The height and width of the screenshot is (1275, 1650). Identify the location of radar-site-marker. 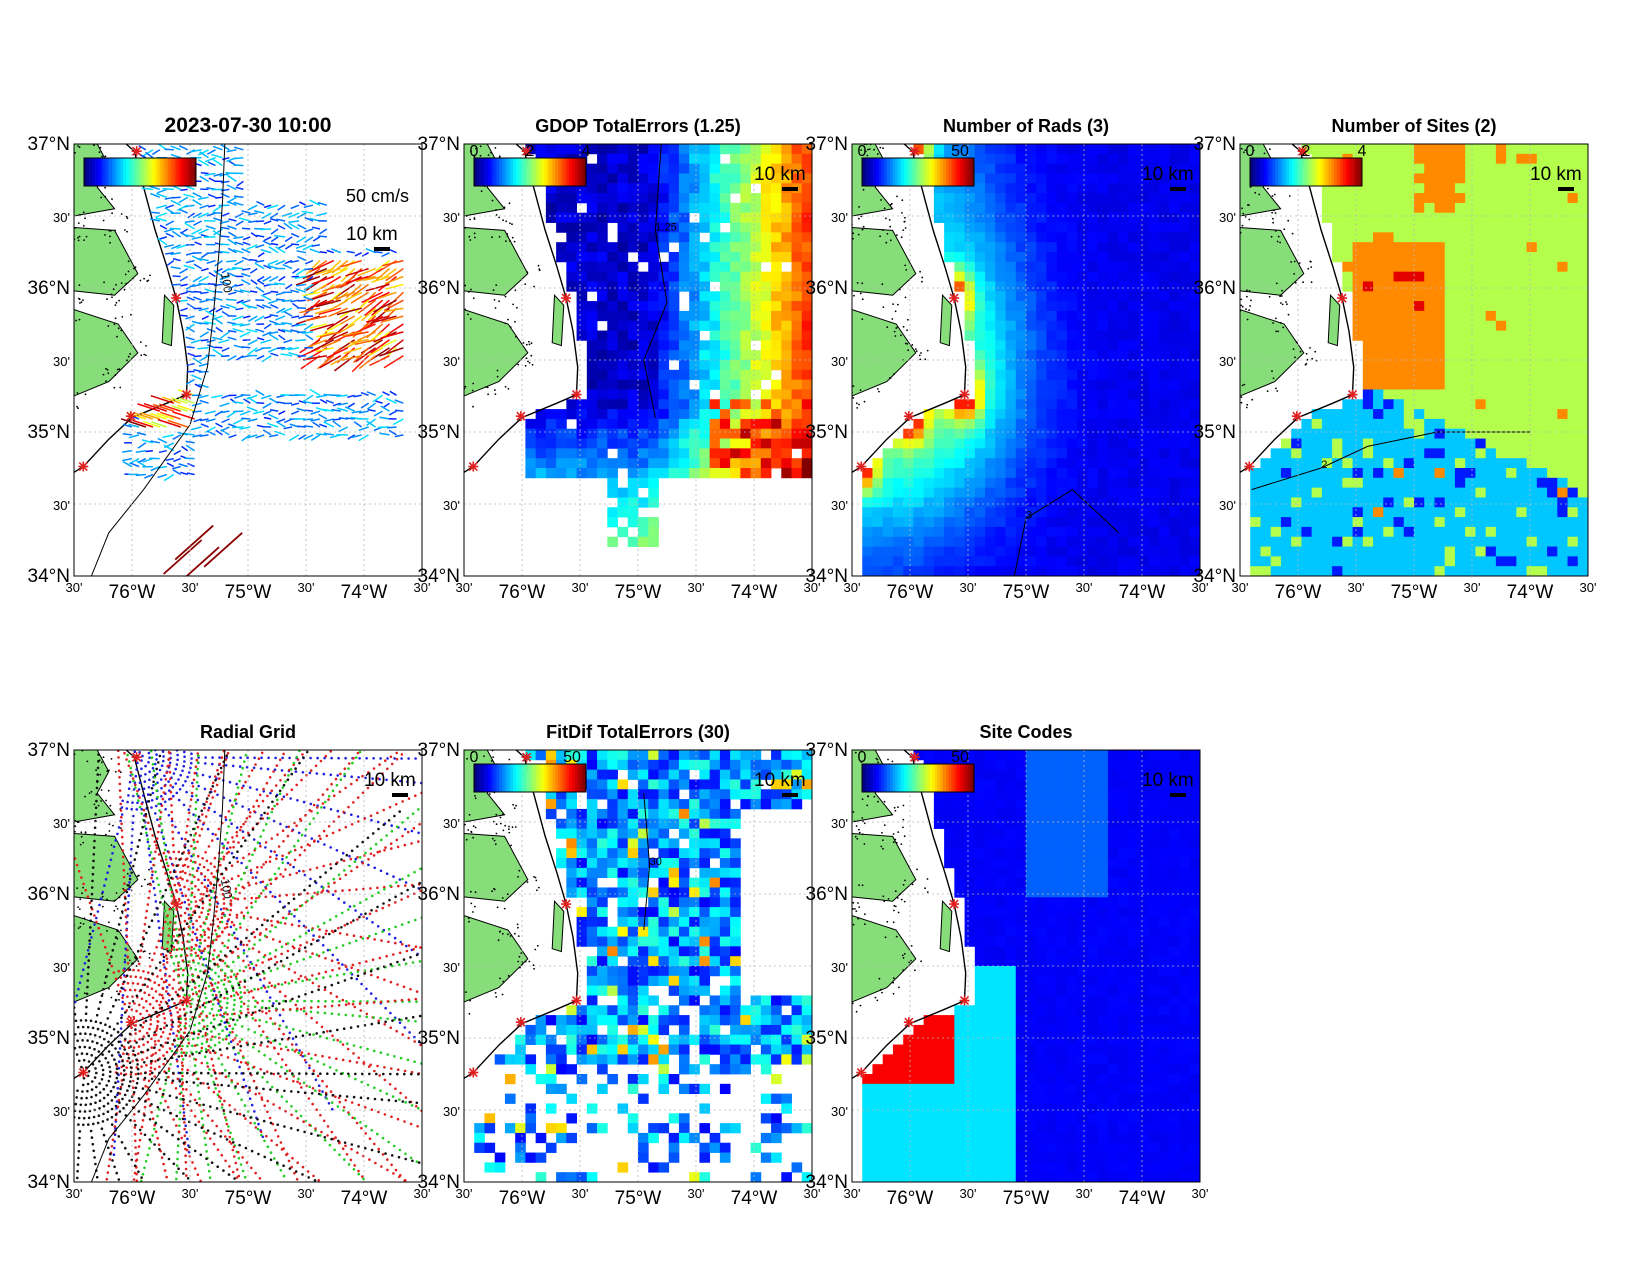
(83, 466).